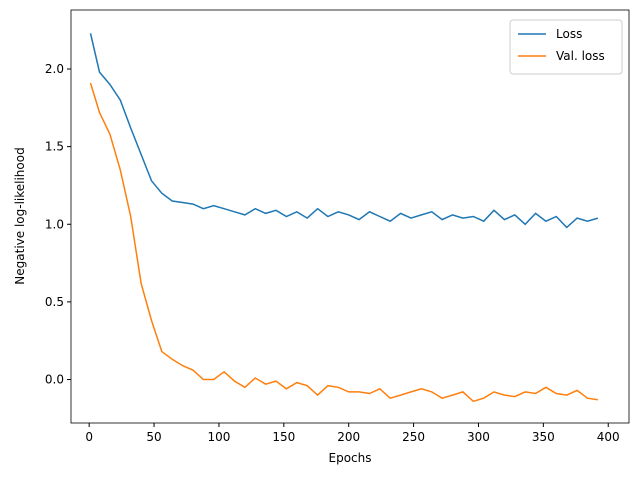 This screenshot has width=640, height=484. Describe the element at coordinates (54, 224) in the screenshot. I see `y-tick-label: 1.0` at that location.